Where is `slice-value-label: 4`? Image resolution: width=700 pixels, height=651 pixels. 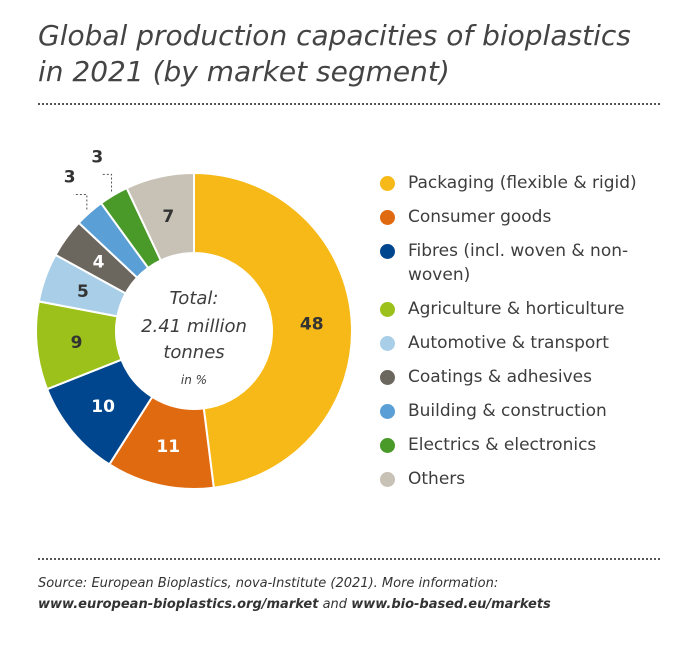 slice-value-label: 4 is located at coordinates (99, 263).